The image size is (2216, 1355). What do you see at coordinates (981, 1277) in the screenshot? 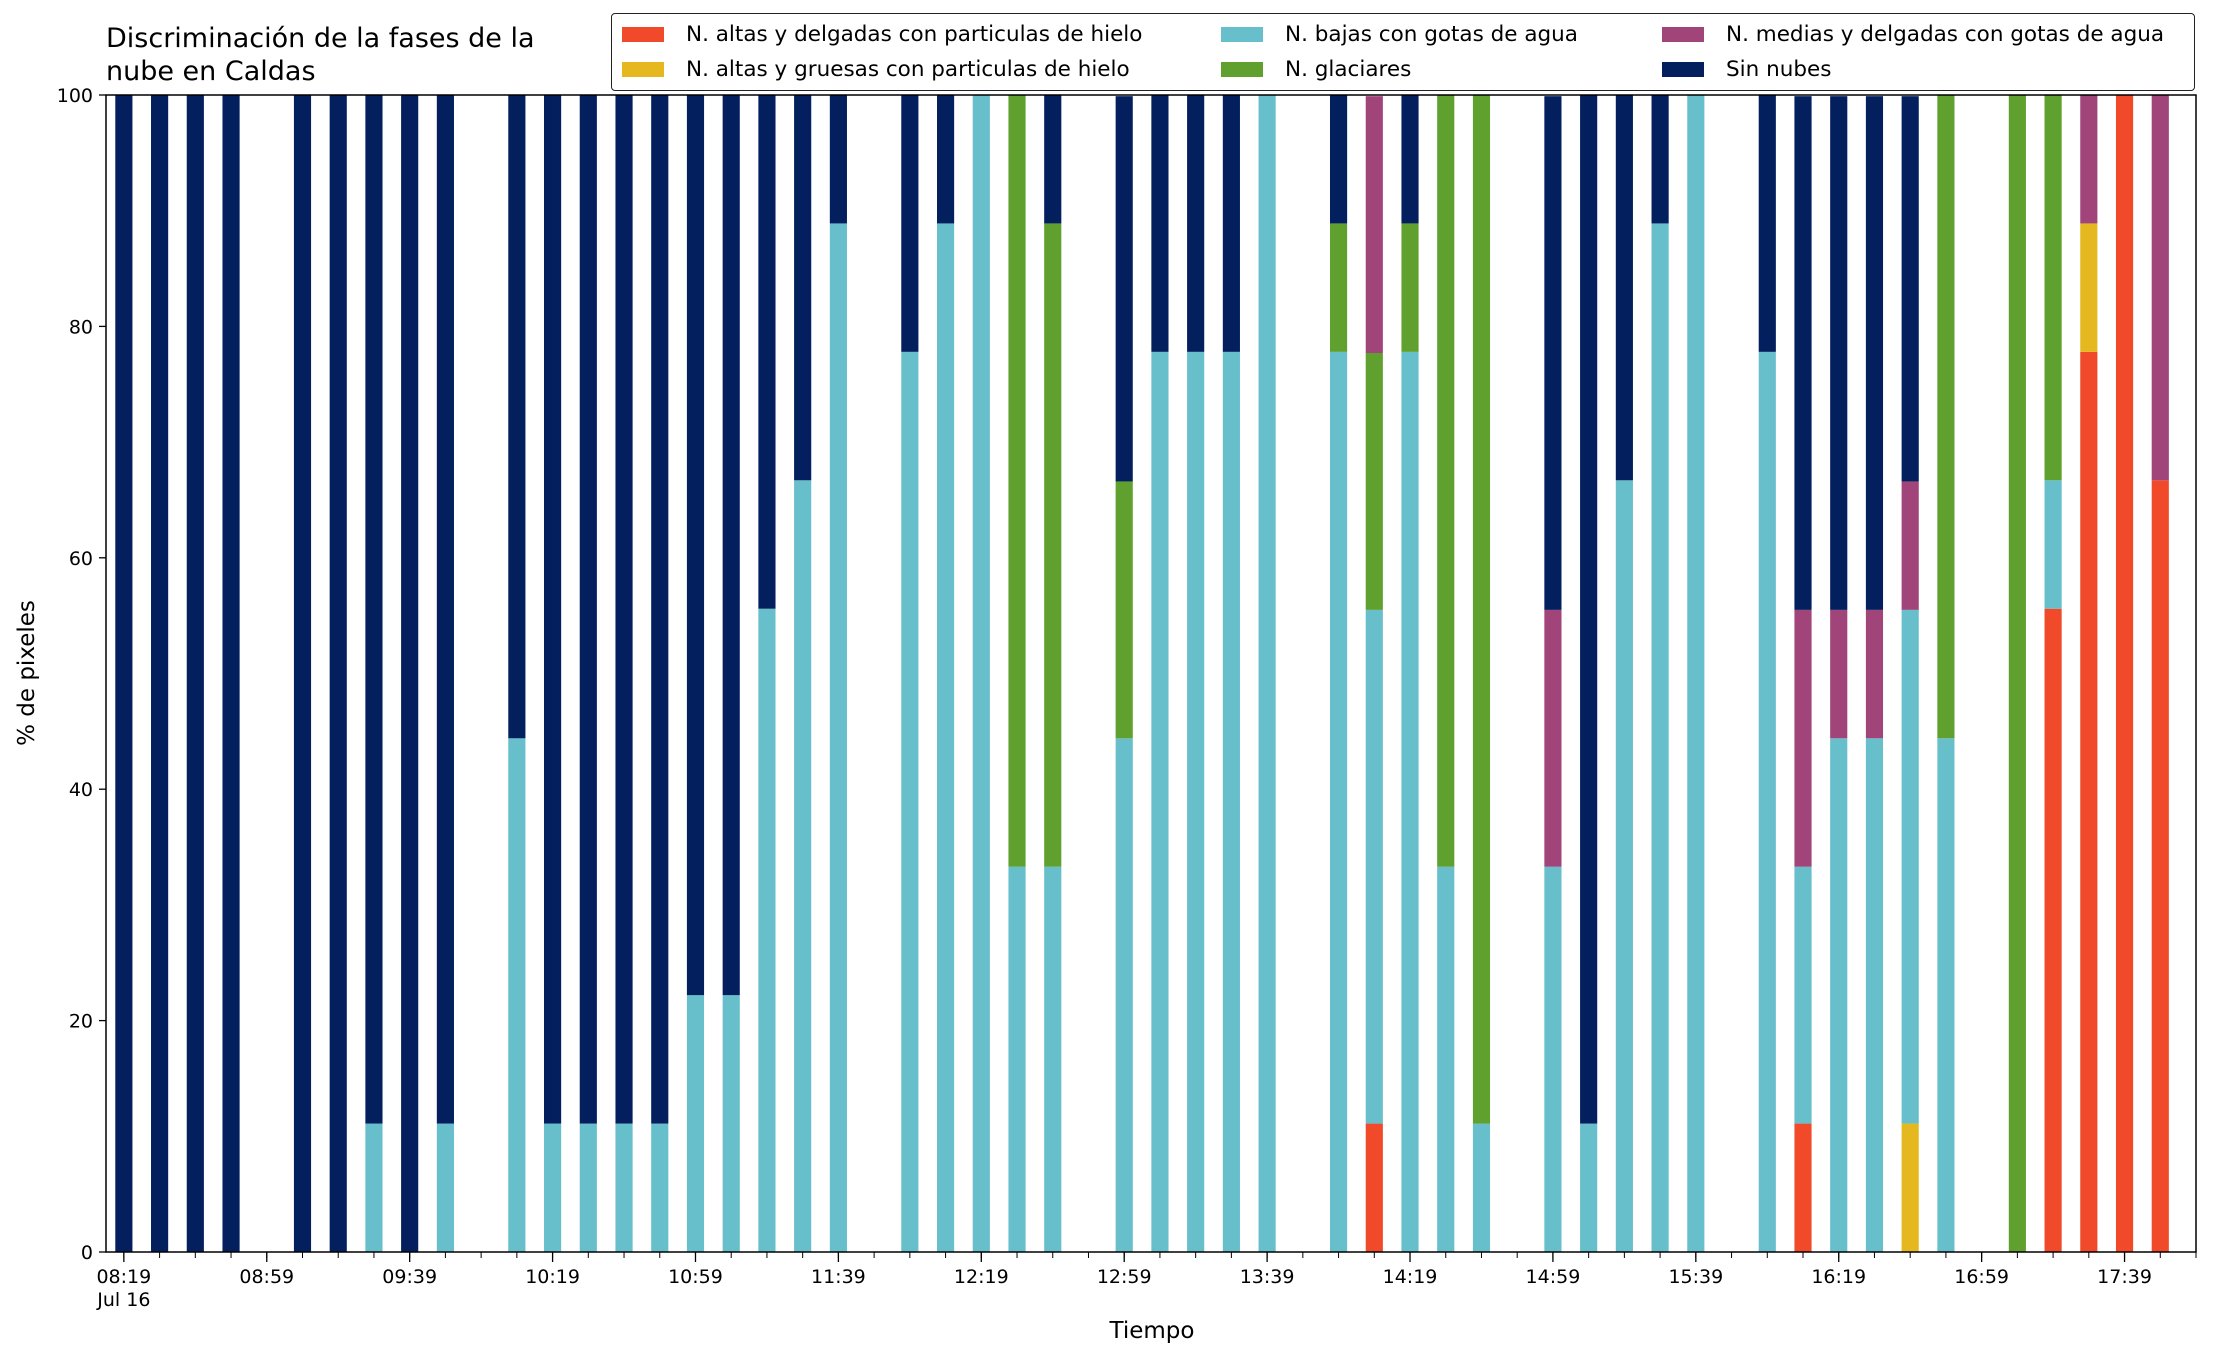
I see `x-tick-label: 12:19` at bounding box center [981, 1277].